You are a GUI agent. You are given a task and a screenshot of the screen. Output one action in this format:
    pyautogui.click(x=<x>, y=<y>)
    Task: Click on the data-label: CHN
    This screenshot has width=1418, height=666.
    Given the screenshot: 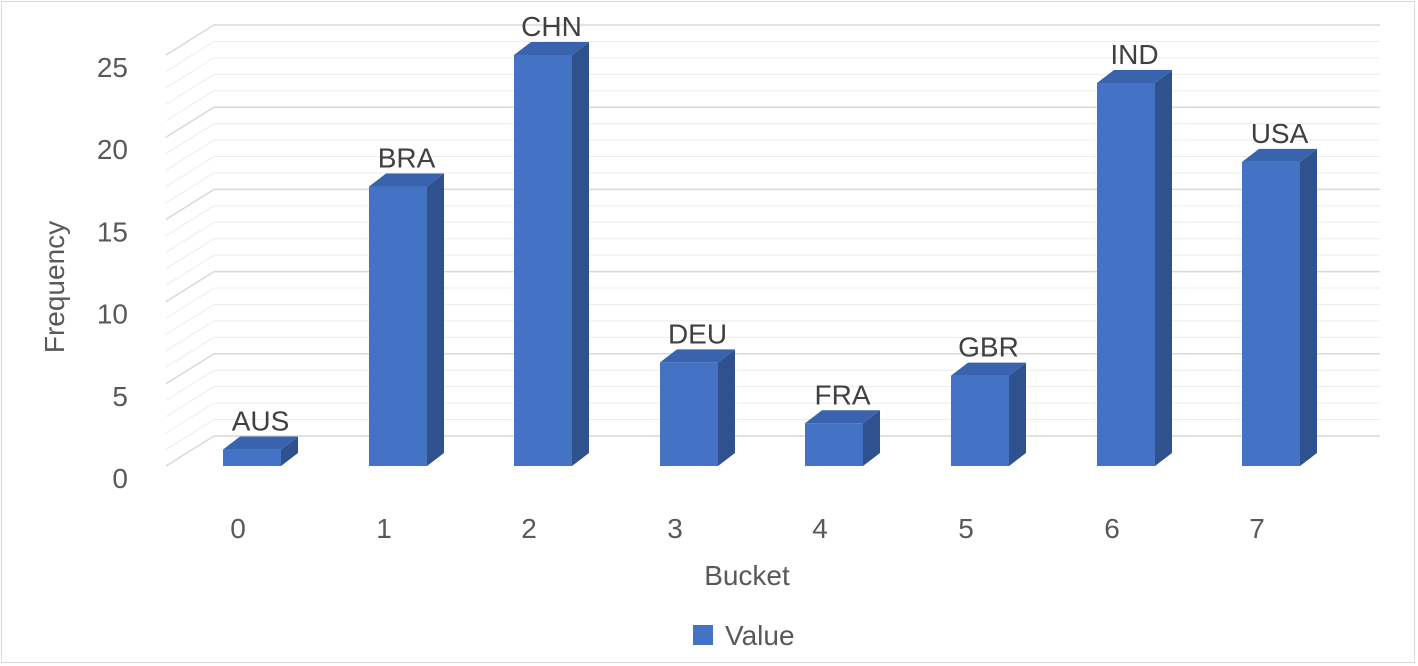 What is the action you would take?
    pyautogui.click(x=551, y=26)
    